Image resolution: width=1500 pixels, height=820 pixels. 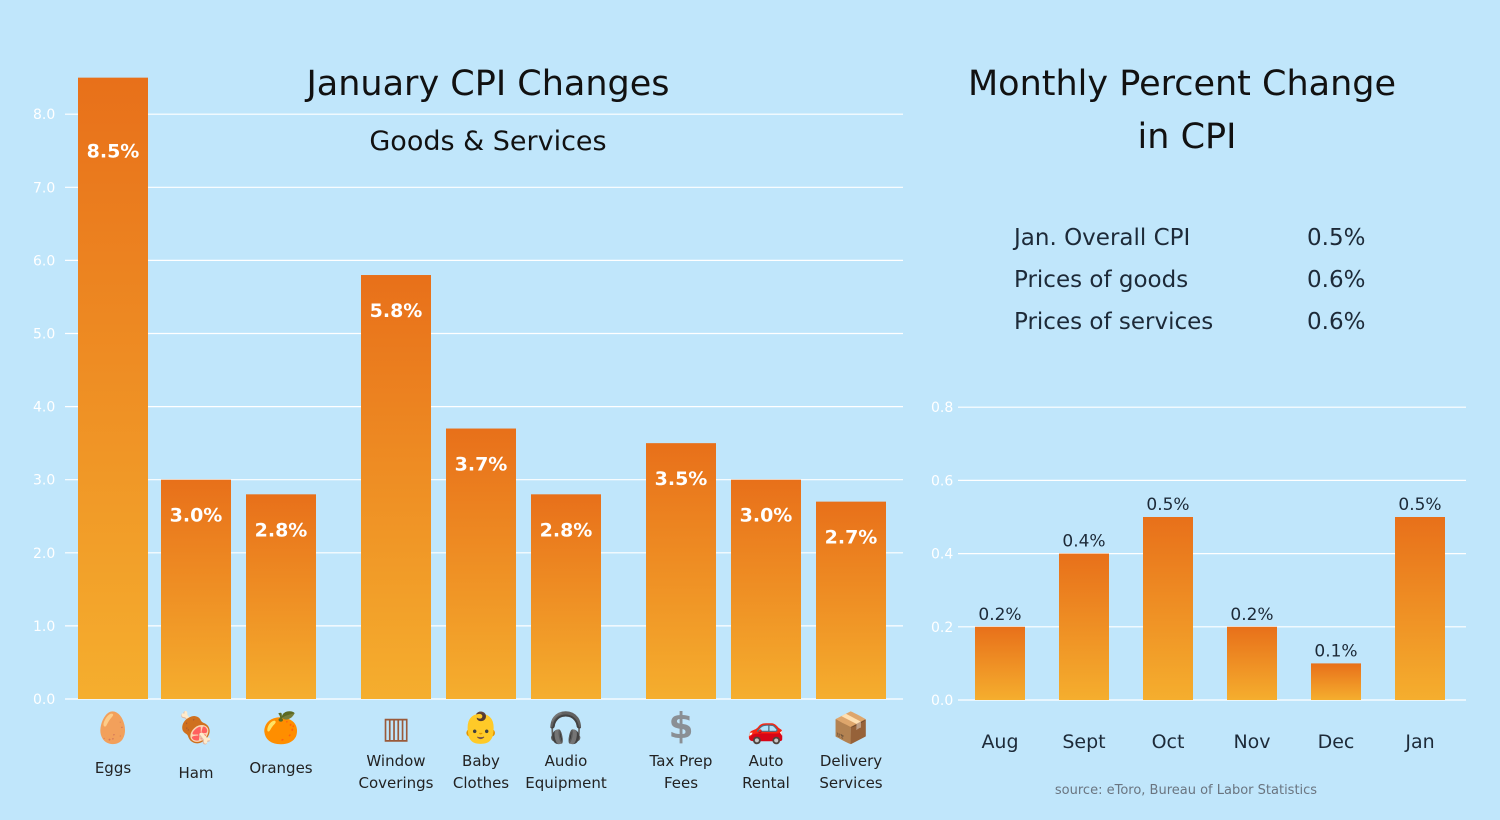 What do you see at coordinates (44, 627) in the screenshot?
I see `left-y-tick-label: 1.0` at bounding box center [44, 627].